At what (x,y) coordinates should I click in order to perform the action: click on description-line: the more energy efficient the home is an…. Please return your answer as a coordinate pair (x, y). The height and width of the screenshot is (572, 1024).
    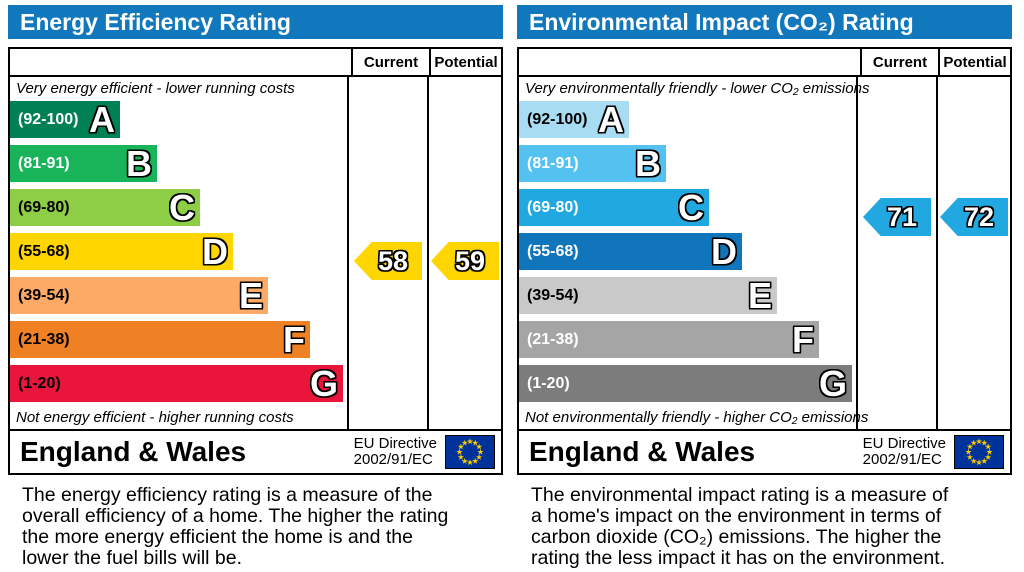
    Looking at the image, I should click on (217, 537).